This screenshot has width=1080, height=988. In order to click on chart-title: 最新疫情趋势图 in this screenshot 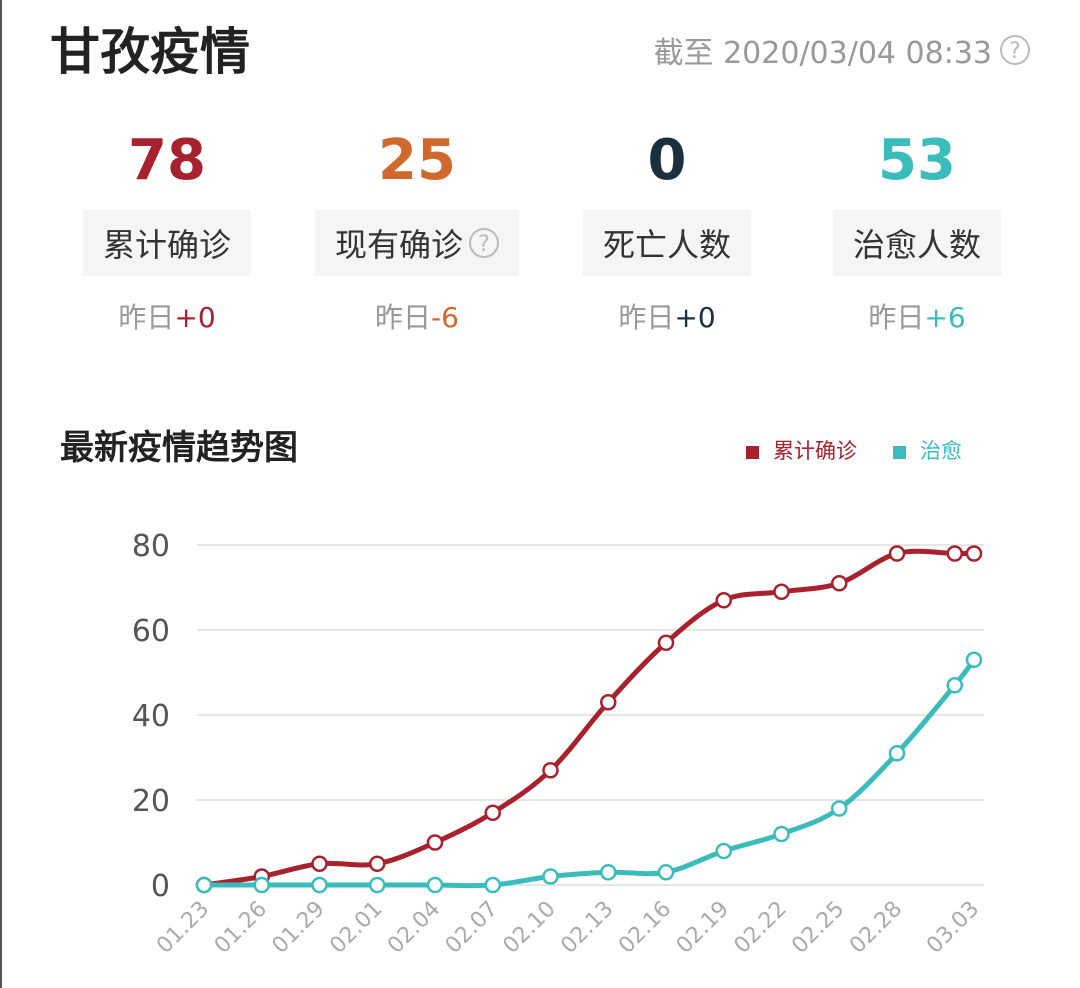, I will do `click(179, 448)`.